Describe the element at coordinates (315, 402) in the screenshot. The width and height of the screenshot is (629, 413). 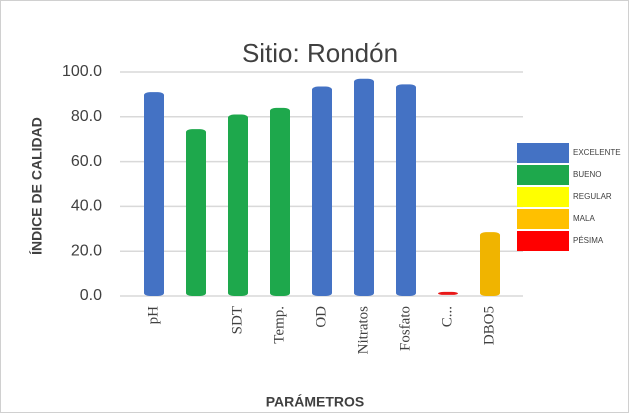
I see `x-axis-label: PARÁMETROS` at that location.